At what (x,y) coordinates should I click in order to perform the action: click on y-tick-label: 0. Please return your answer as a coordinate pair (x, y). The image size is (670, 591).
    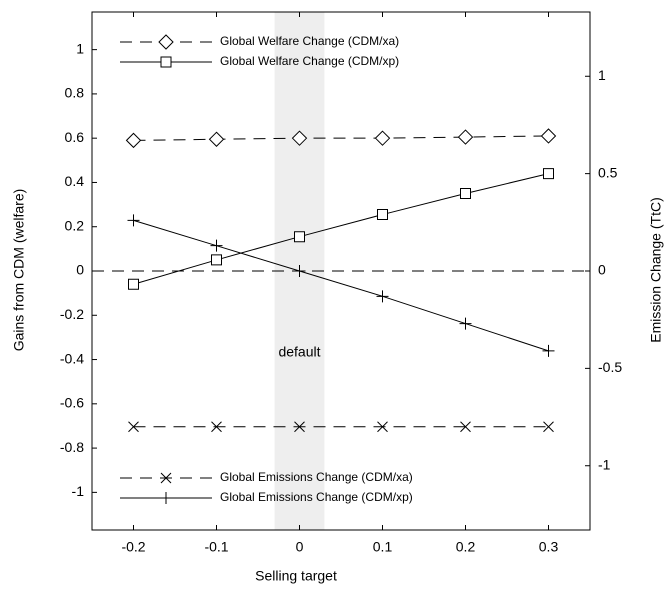
    Looking at the image, I should click on (80, 270).